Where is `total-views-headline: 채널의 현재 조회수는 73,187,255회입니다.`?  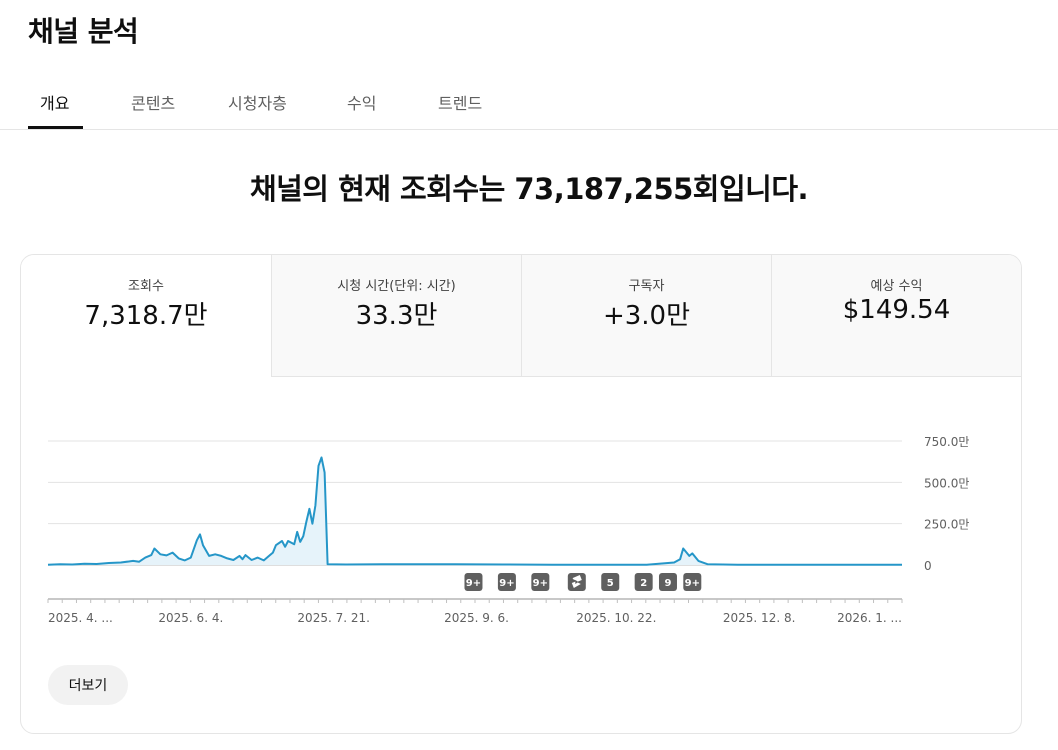
total-views-headline: 채널의 현재 조회수는 73,187,255회입니다. is located at coordinates (529, 189).